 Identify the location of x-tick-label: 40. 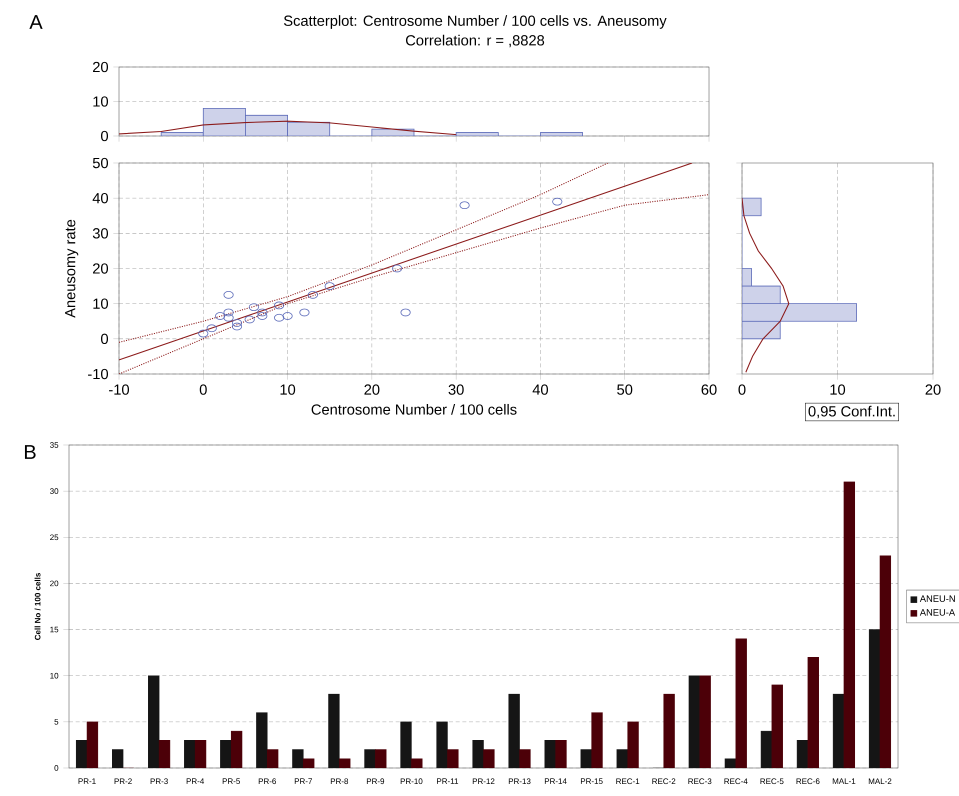
(540, 389).